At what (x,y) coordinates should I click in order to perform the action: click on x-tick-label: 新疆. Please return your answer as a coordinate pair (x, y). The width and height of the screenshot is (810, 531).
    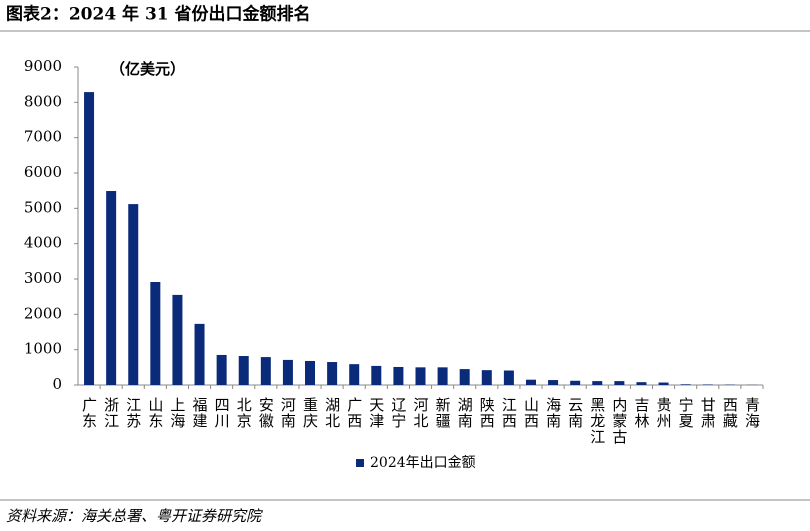
    Looking at the image, I should click on (443, 413).